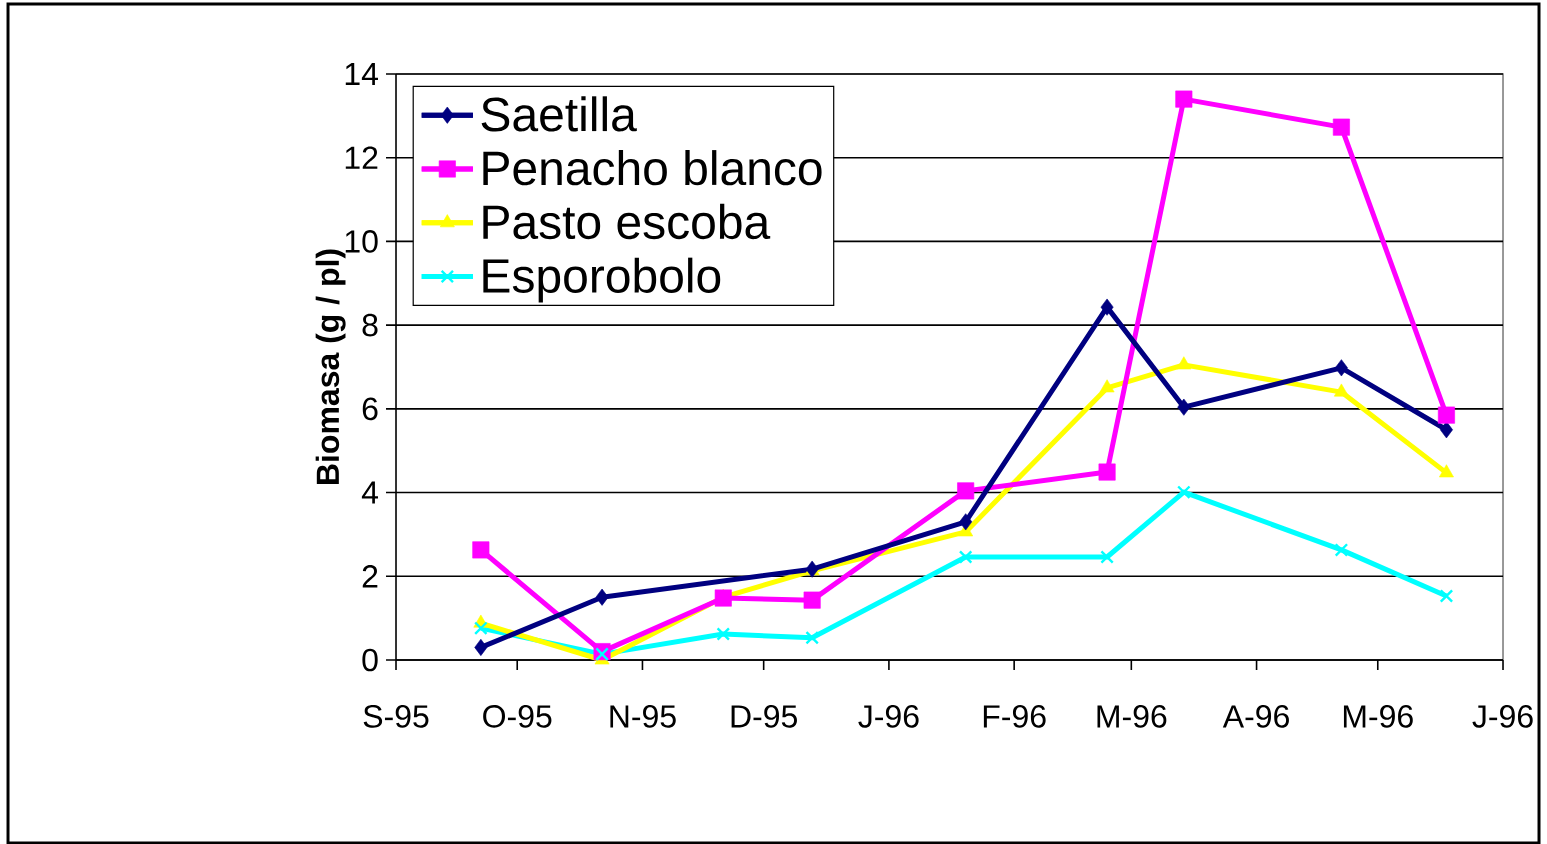 The width and height of the screenshot is (1547, 844). Describe the element at coordinates (652, 167) in the screenshot. I see `legend-label: Penacho blanco` at that location.